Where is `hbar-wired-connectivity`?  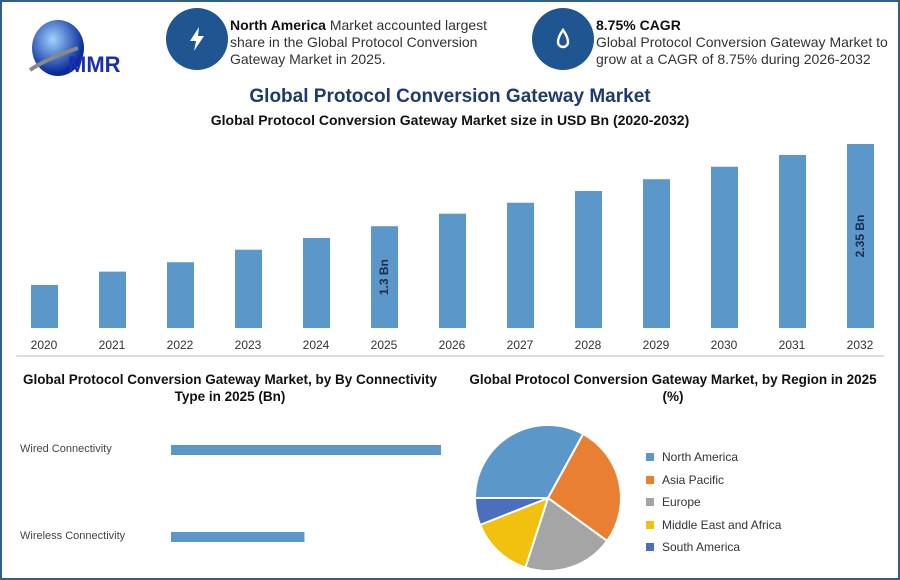
hbar-wired-connectivity is located at coordinates (306, 450).